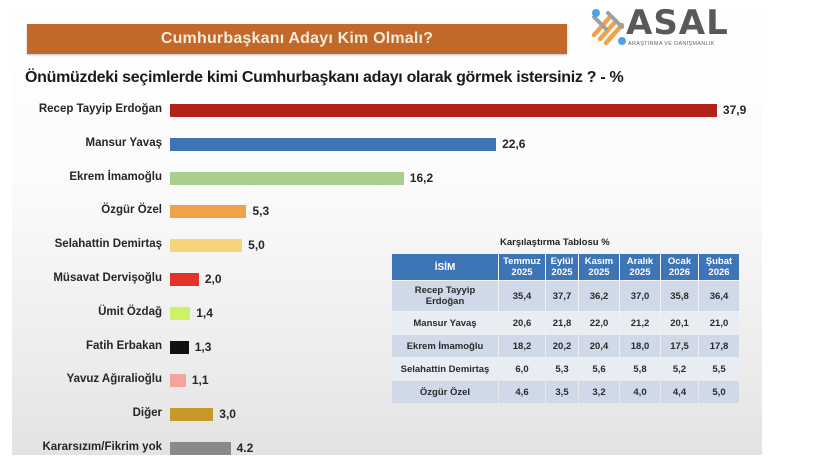 The image size is (820, 470). I want to click on value-cell: 6,0, so click(522, 369).